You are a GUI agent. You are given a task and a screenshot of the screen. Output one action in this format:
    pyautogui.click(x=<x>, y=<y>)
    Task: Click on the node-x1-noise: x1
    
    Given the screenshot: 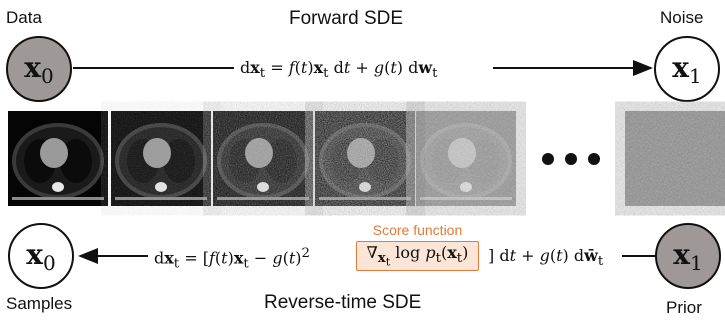 What is the action you would take?
    pyautogui.click(x=687, y=69)
    